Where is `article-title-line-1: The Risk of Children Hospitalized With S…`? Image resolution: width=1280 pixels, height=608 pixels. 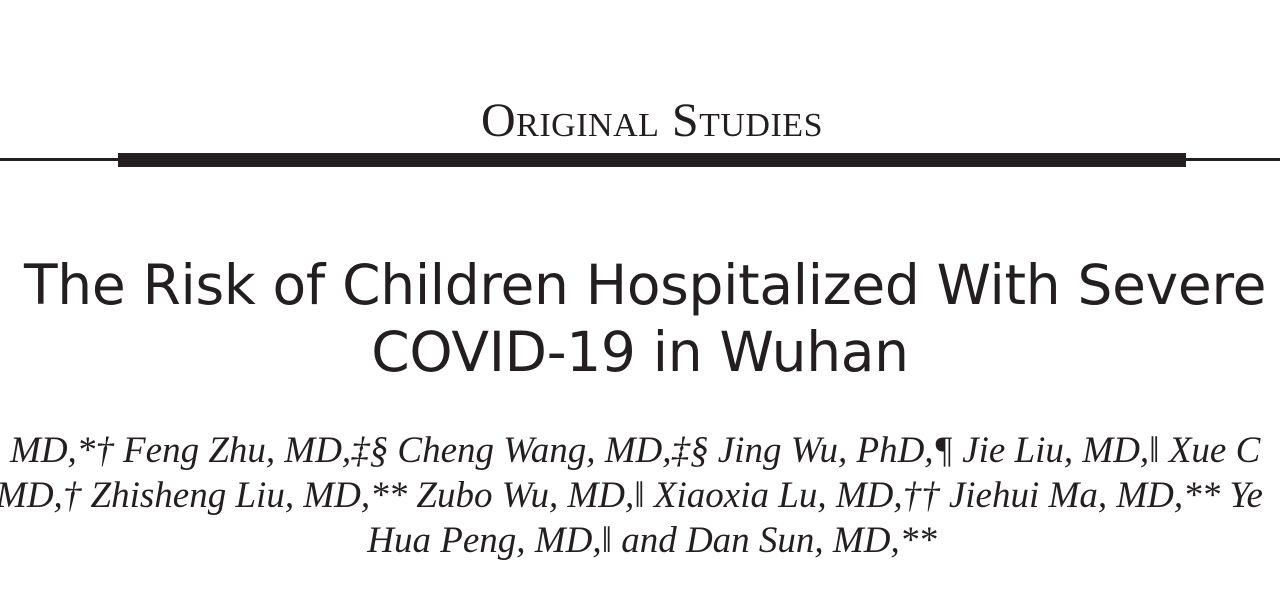 article-title-line-1: The Risk of Children Hospitalized With S… is located at coordinates (645, 285).